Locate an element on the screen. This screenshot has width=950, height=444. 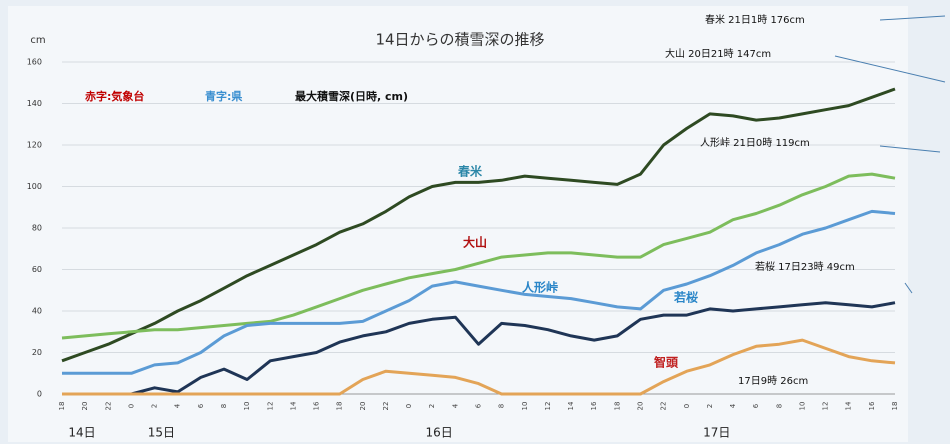
y-tick-label: 80 is located at coordinates (37, 228).